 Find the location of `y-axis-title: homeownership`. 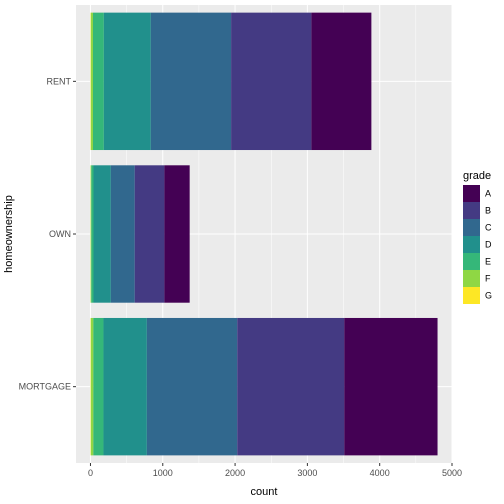

y-axis-title: homeownership is located at coordinates (9, 234).